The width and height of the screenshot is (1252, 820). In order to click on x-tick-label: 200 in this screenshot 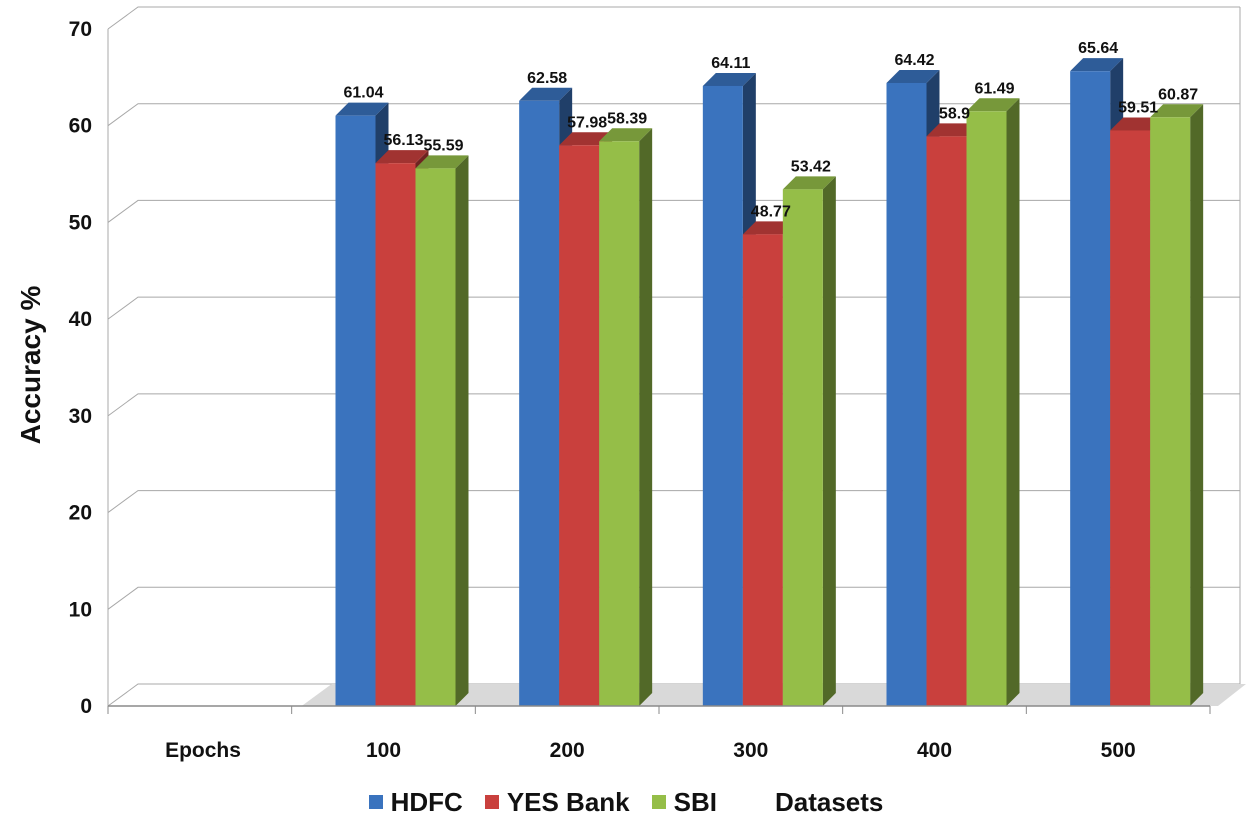, I will do `click(567, 750)`.